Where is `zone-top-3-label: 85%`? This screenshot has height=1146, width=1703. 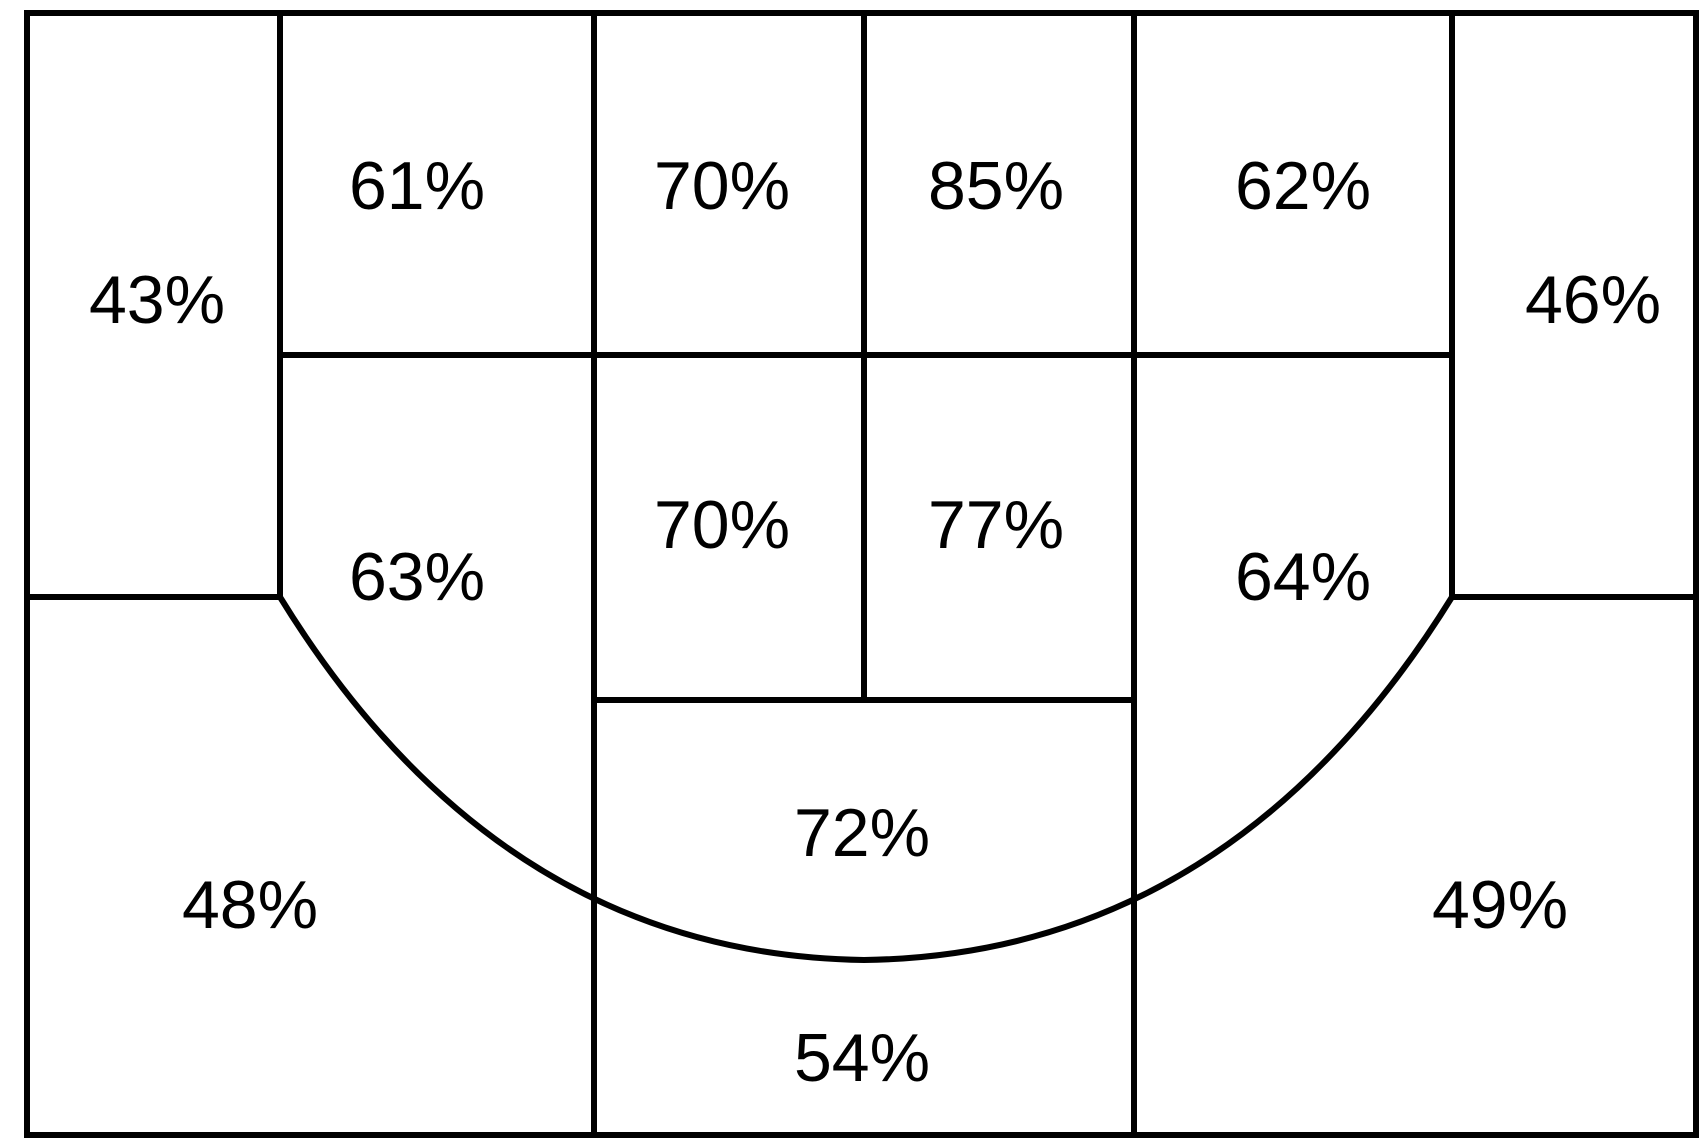 zone-top-3-label: 85% is located at coordinates (996, 186).